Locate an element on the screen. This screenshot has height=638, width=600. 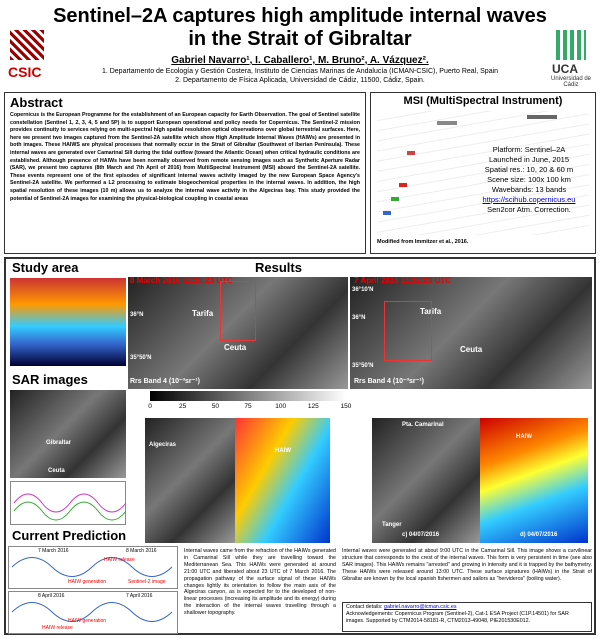
msi-line: Launched in June, 2015 is located at coordinates (529, 159).